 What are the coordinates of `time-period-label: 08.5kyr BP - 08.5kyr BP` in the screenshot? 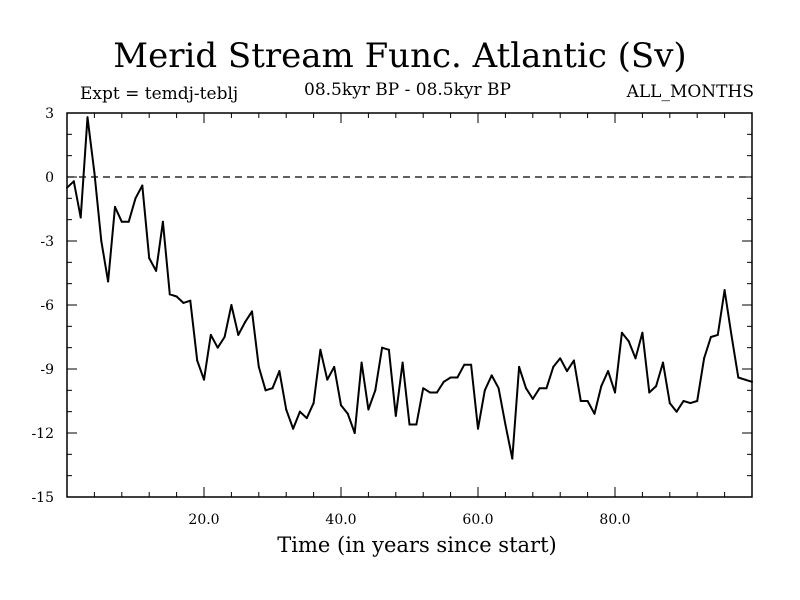 It's located at (407, 90).